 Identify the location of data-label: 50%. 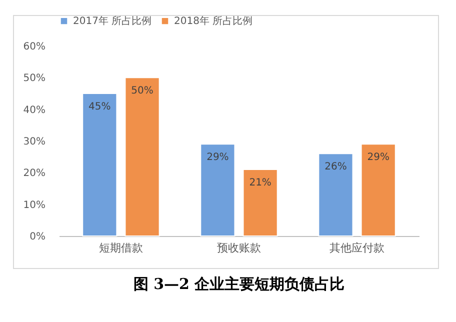
(142, 91).